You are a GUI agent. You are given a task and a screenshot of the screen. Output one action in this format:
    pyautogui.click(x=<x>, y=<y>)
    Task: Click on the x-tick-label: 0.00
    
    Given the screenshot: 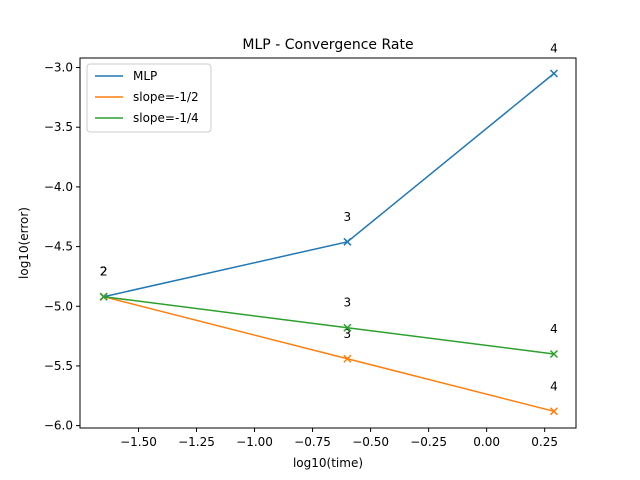 What is the action you would take?
    pyautogui.click(x=486, y=442)
    